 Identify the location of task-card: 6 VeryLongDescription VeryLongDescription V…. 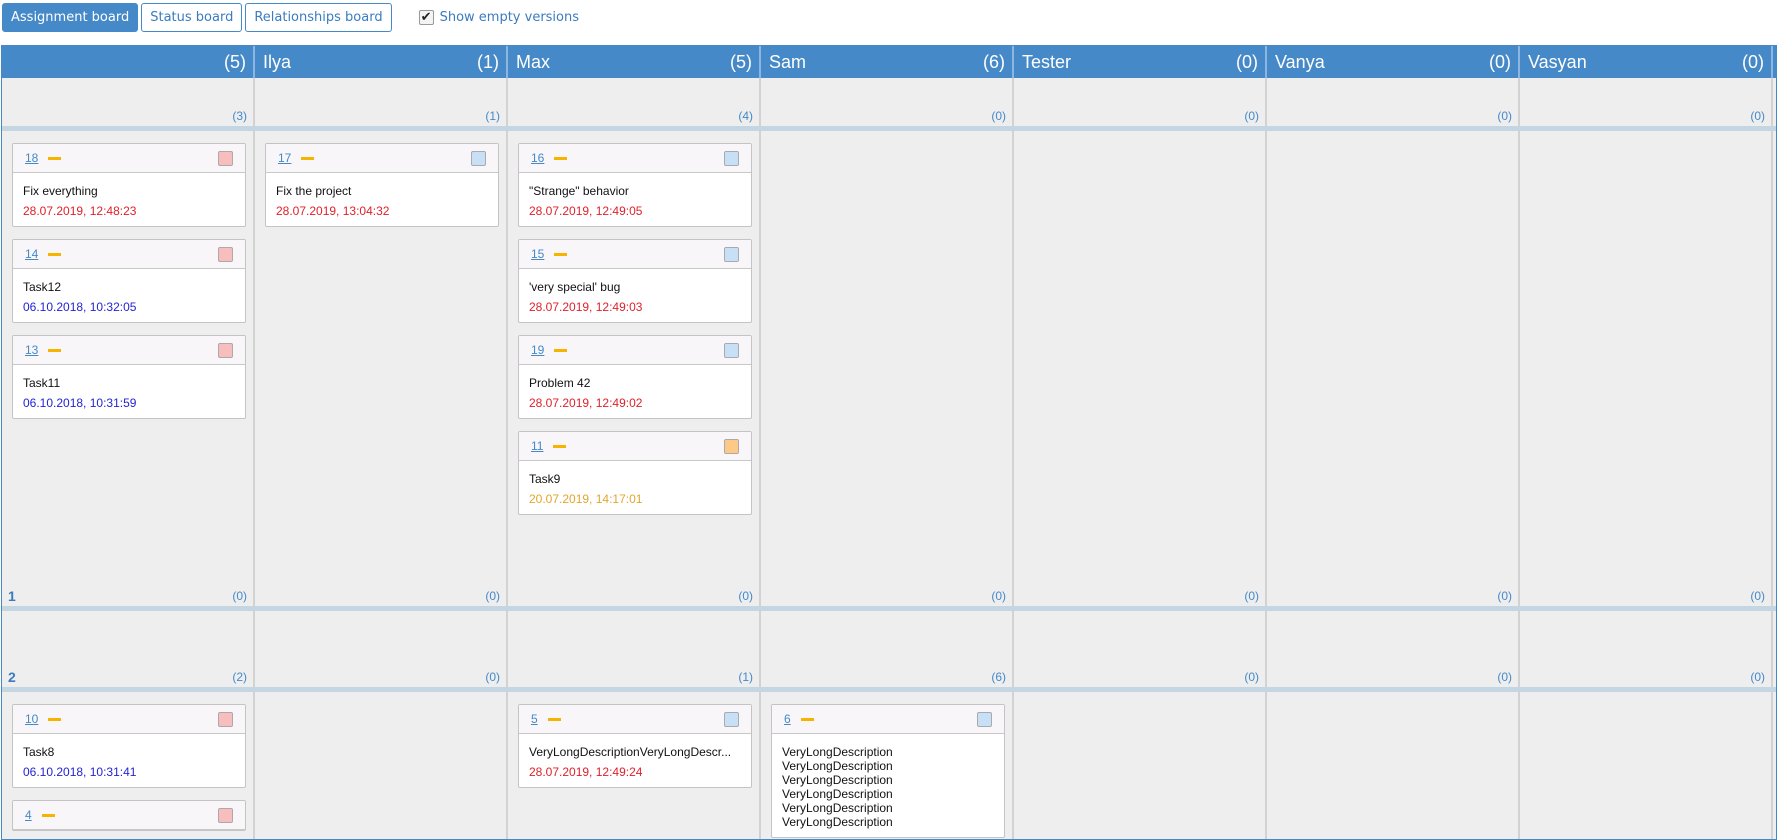
(888, 771).